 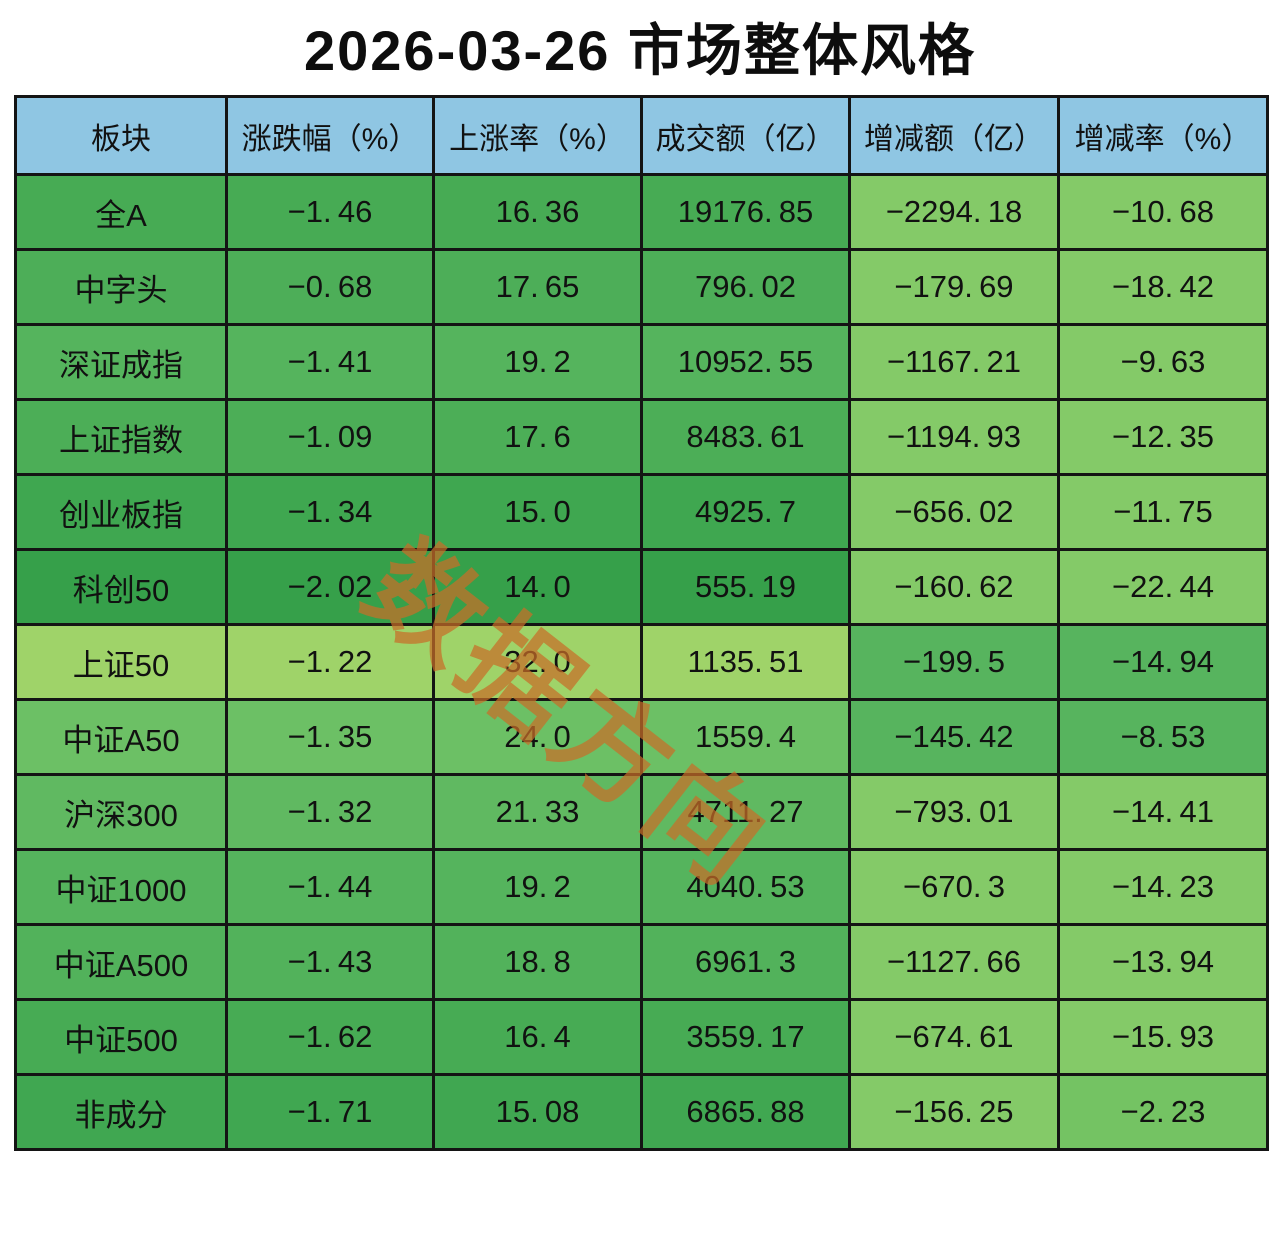 I want to click on row-label-cell: 中字头, so click(x=121, y=287).